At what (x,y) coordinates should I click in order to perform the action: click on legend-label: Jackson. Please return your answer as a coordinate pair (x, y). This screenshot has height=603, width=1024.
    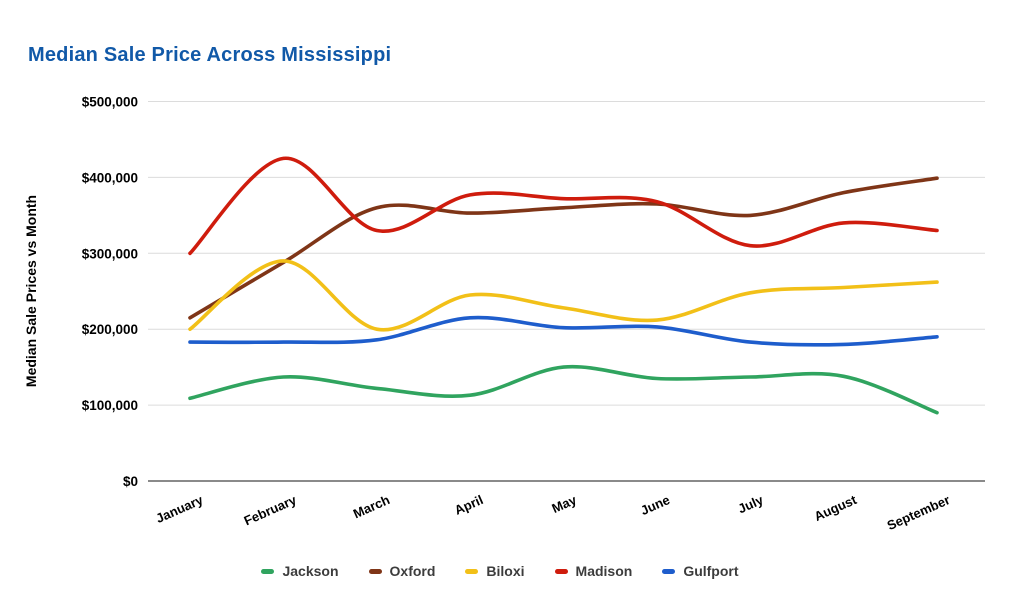
    Looking at the image, I should click on (310, 571).